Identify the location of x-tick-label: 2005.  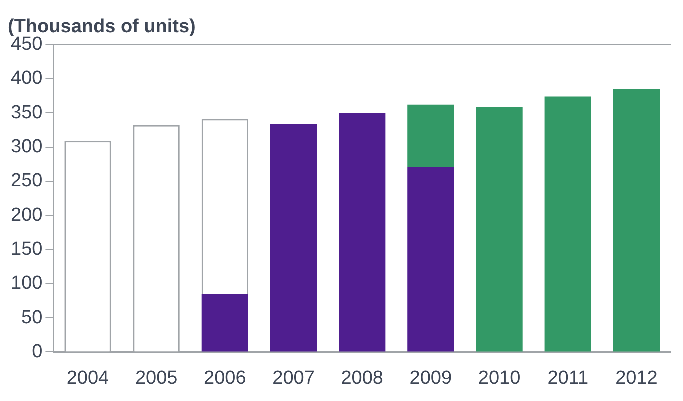
(156, 378).